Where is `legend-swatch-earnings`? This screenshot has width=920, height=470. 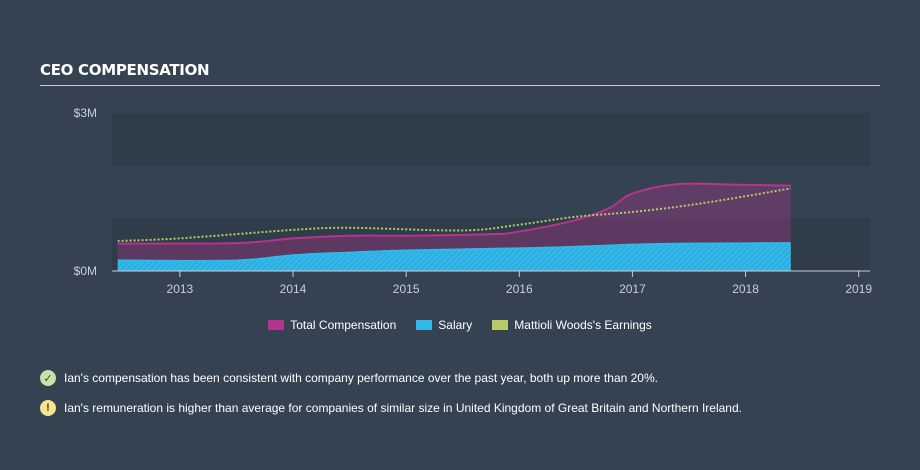
legend-swatch-earnings is located at coordinates (500, 325).